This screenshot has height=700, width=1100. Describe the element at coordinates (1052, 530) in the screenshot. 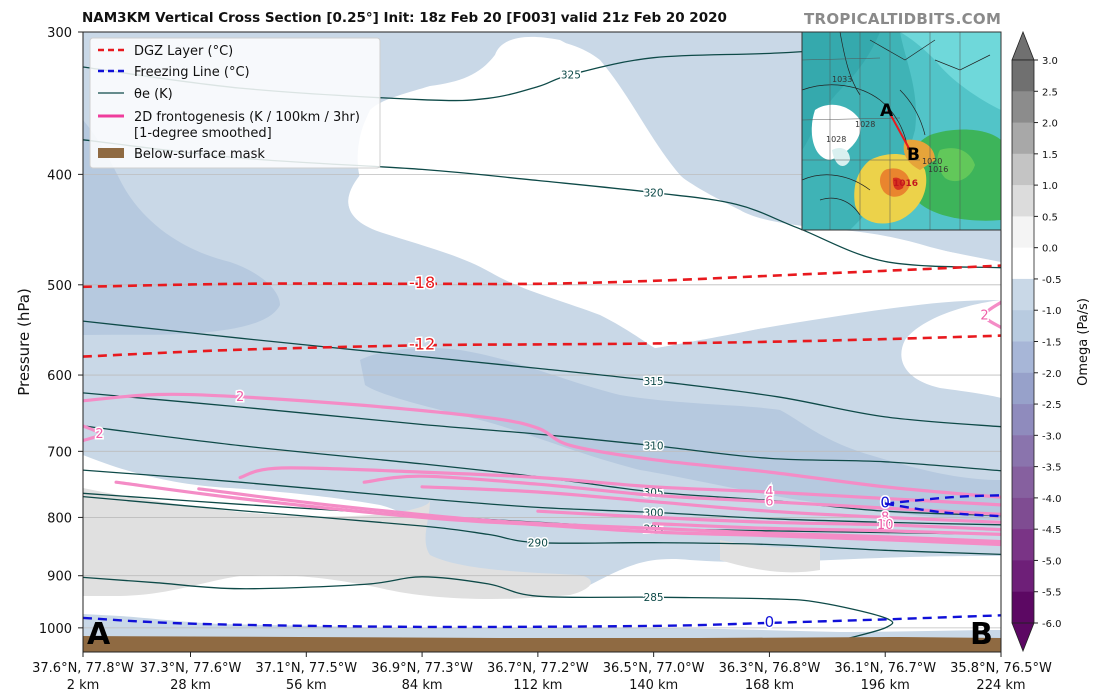

I see `colorbar-tick-label-15: -4.5` at that location.